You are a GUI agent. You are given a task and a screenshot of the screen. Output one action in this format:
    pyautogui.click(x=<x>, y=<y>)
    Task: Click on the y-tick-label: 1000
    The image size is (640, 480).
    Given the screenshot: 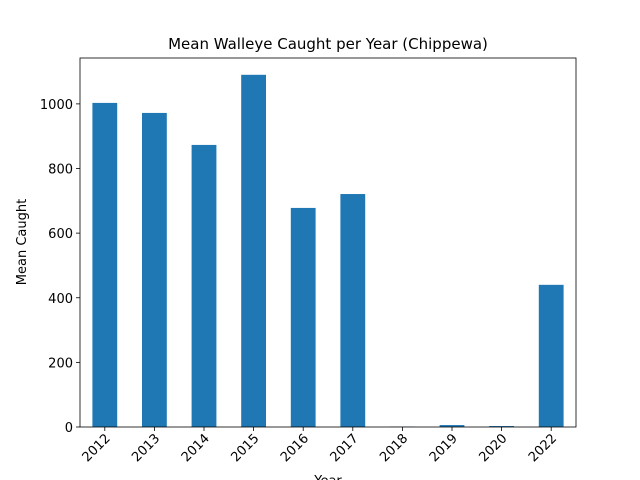 What is the action you would take?
    pyautogui.click(x=56, y=105)
    